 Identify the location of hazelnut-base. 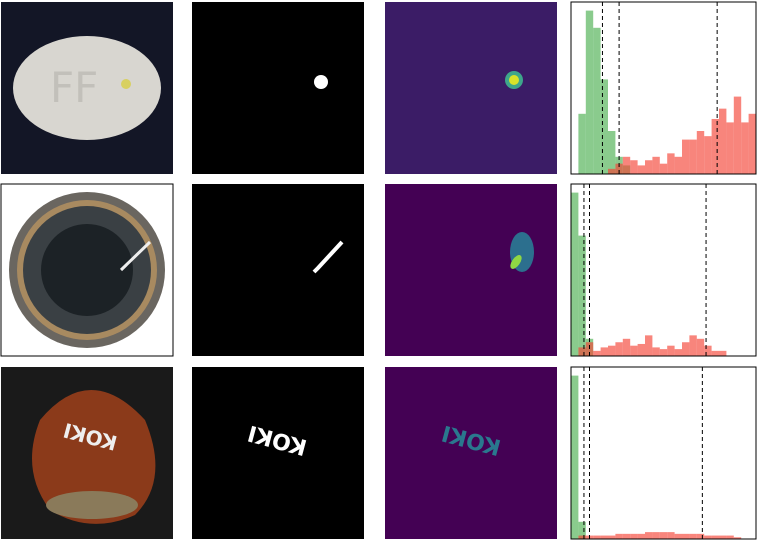
(92, 505).